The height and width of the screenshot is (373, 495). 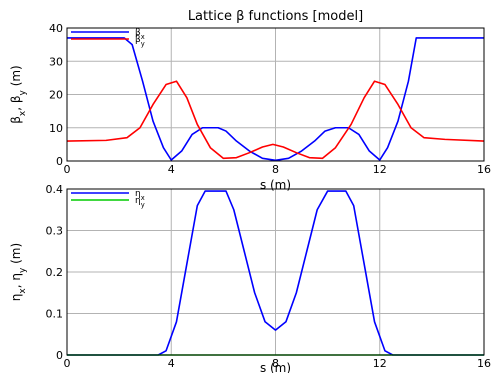 I want to click on chart-title: Lattice β functions [model], so click(x=275, y=16).